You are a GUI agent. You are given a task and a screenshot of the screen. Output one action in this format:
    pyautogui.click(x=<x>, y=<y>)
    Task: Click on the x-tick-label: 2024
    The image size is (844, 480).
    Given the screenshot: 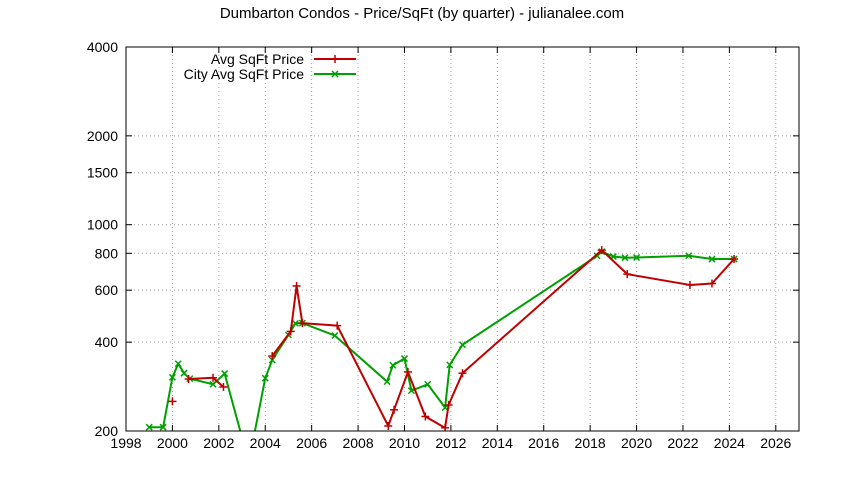 What is the action you would take?
    pyautogui.click(x=729, y=443)
    